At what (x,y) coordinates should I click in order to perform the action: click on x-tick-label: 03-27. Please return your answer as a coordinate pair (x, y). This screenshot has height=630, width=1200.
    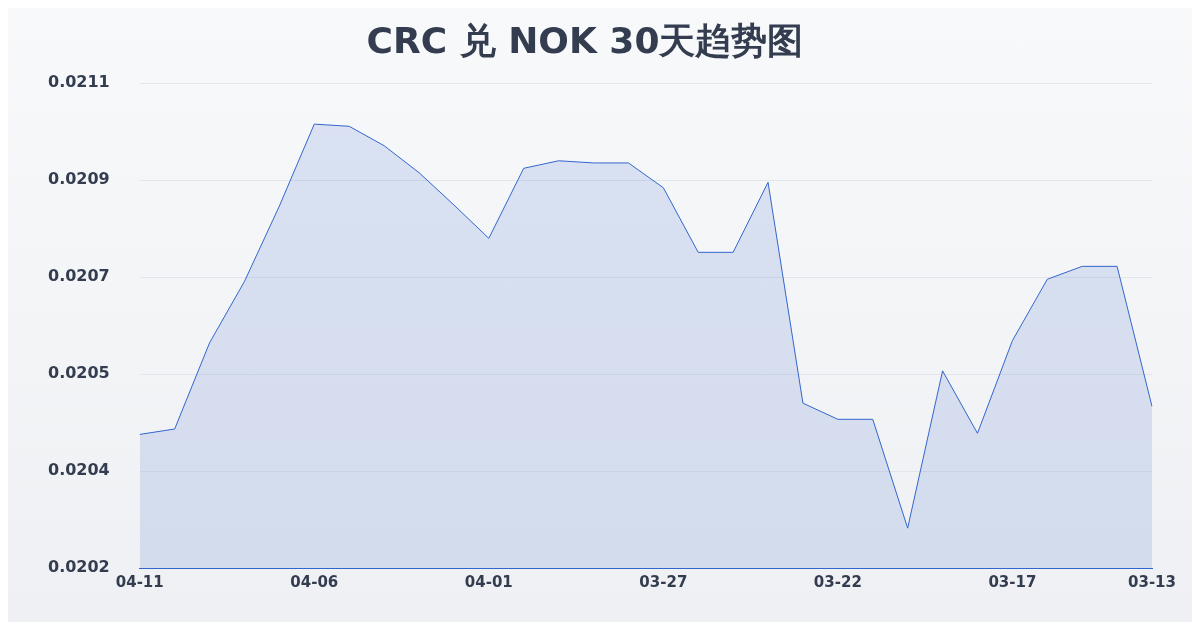
    Looking at the image, I should click on (663, 581).